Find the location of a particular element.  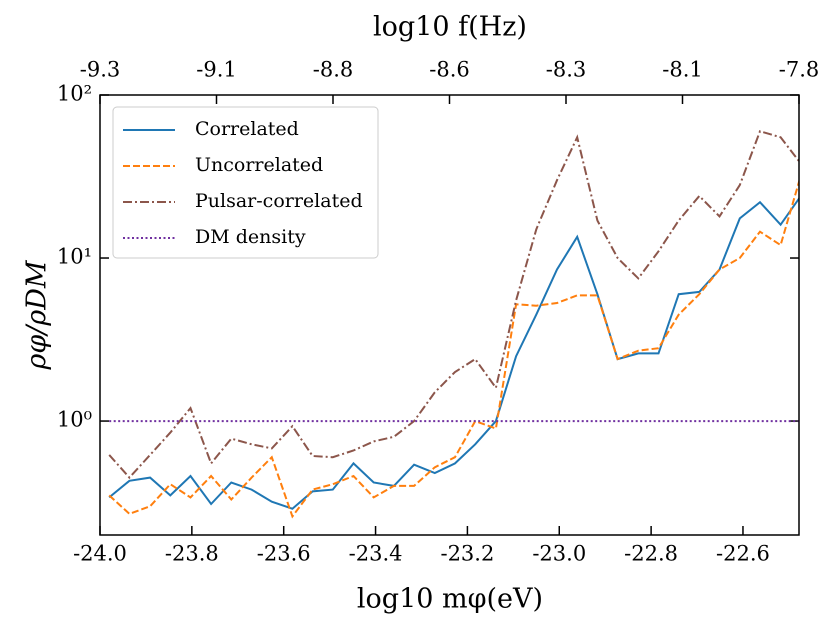

x-tick-label: -23.6 is located at coordinates (284, 554).